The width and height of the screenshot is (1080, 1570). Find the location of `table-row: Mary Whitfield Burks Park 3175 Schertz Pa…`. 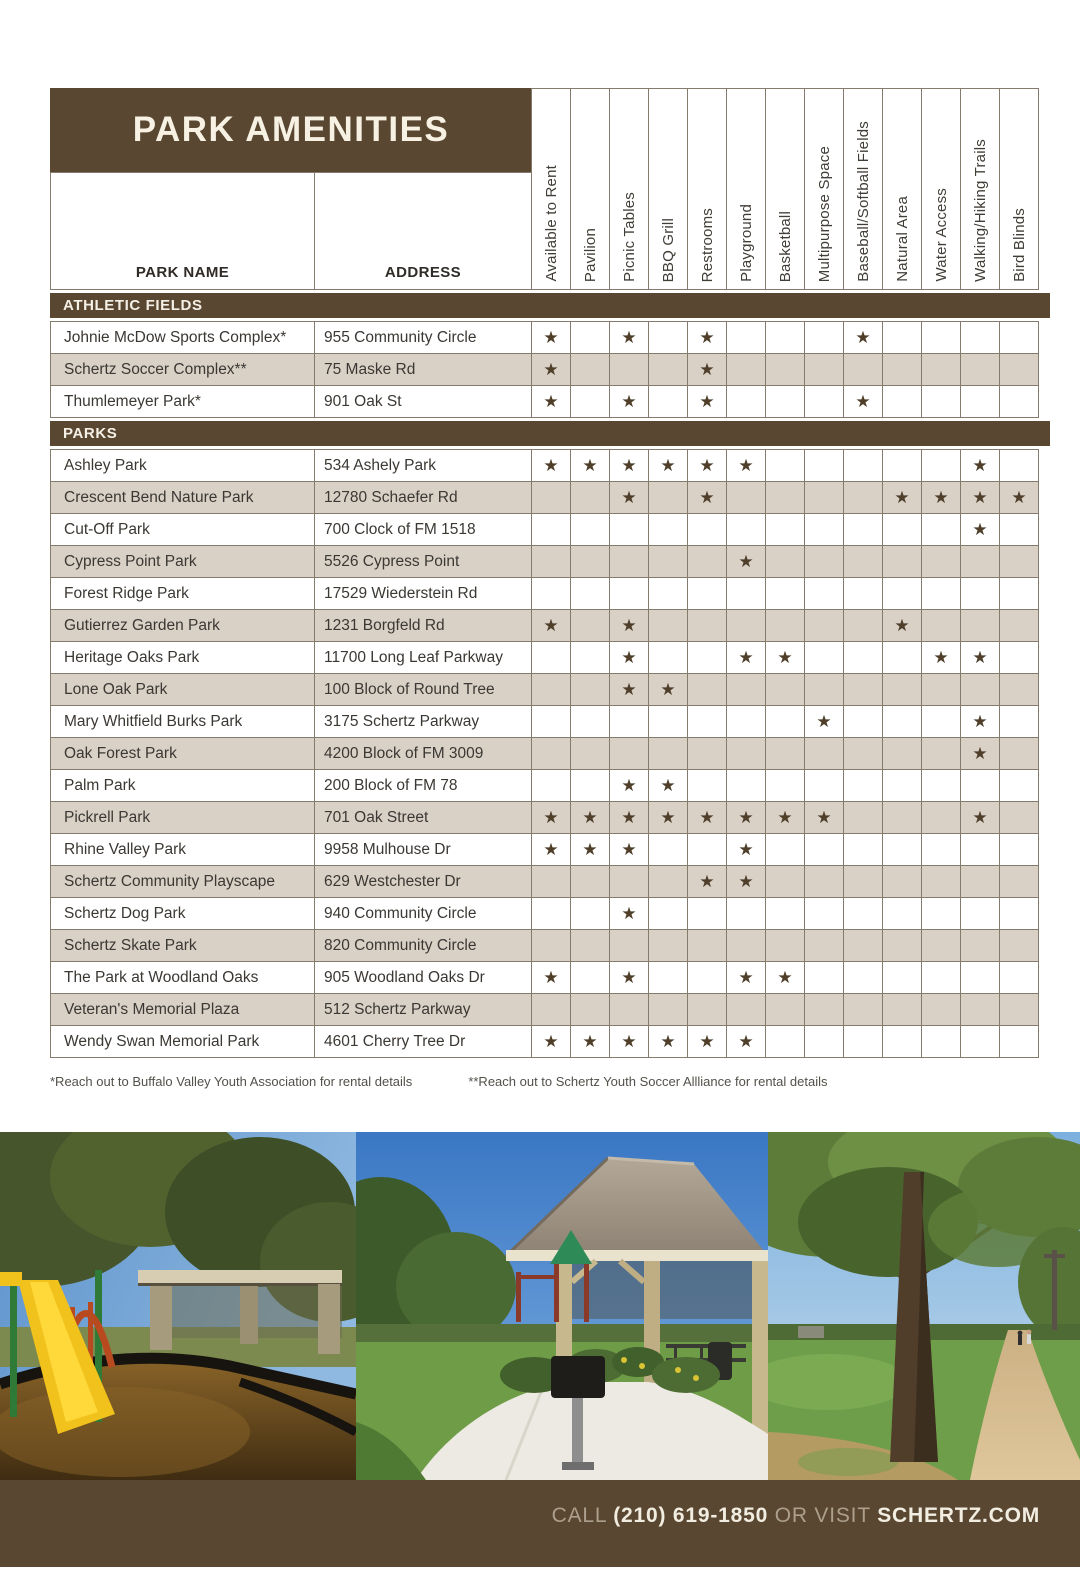

table-row: Mary Whitfield Burks Park 3175 Schertz Pa… is located at coordinates (550, 721).